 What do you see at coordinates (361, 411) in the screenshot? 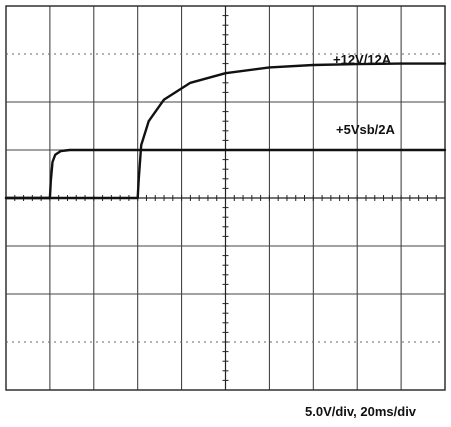
I see `scale-note: 5.0V/div, 20ms/div` at bounding box center [361, 411].